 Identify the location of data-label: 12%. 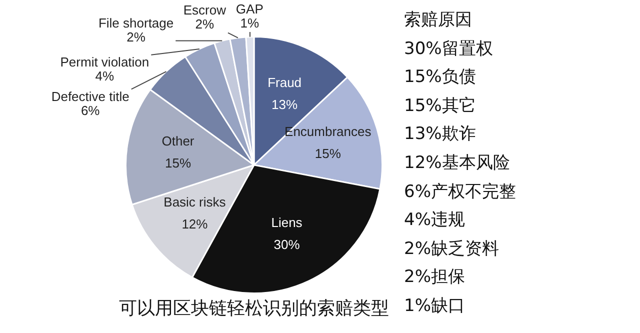
(195, 224).